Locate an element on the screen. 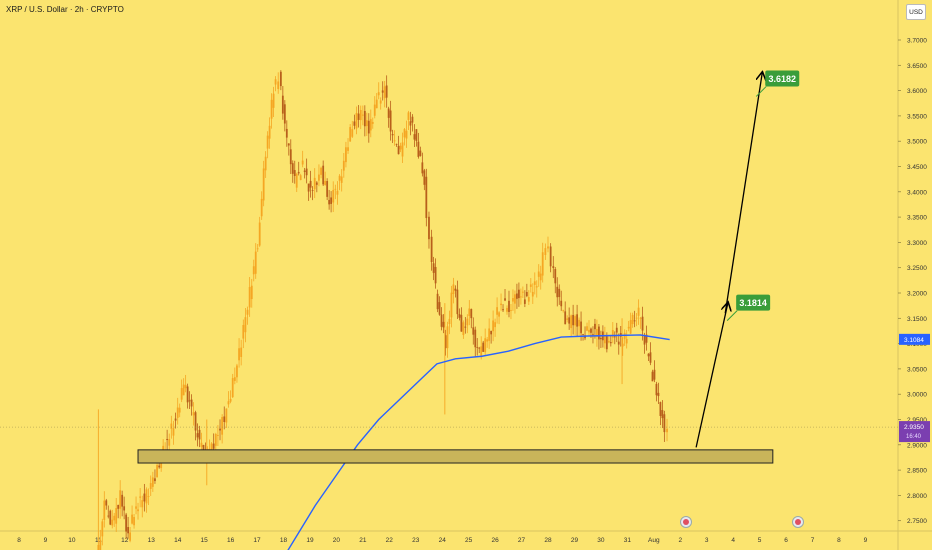 The image size is (932, 550). y-tick-label: 3.6500 is located at coordinates (917, 66).